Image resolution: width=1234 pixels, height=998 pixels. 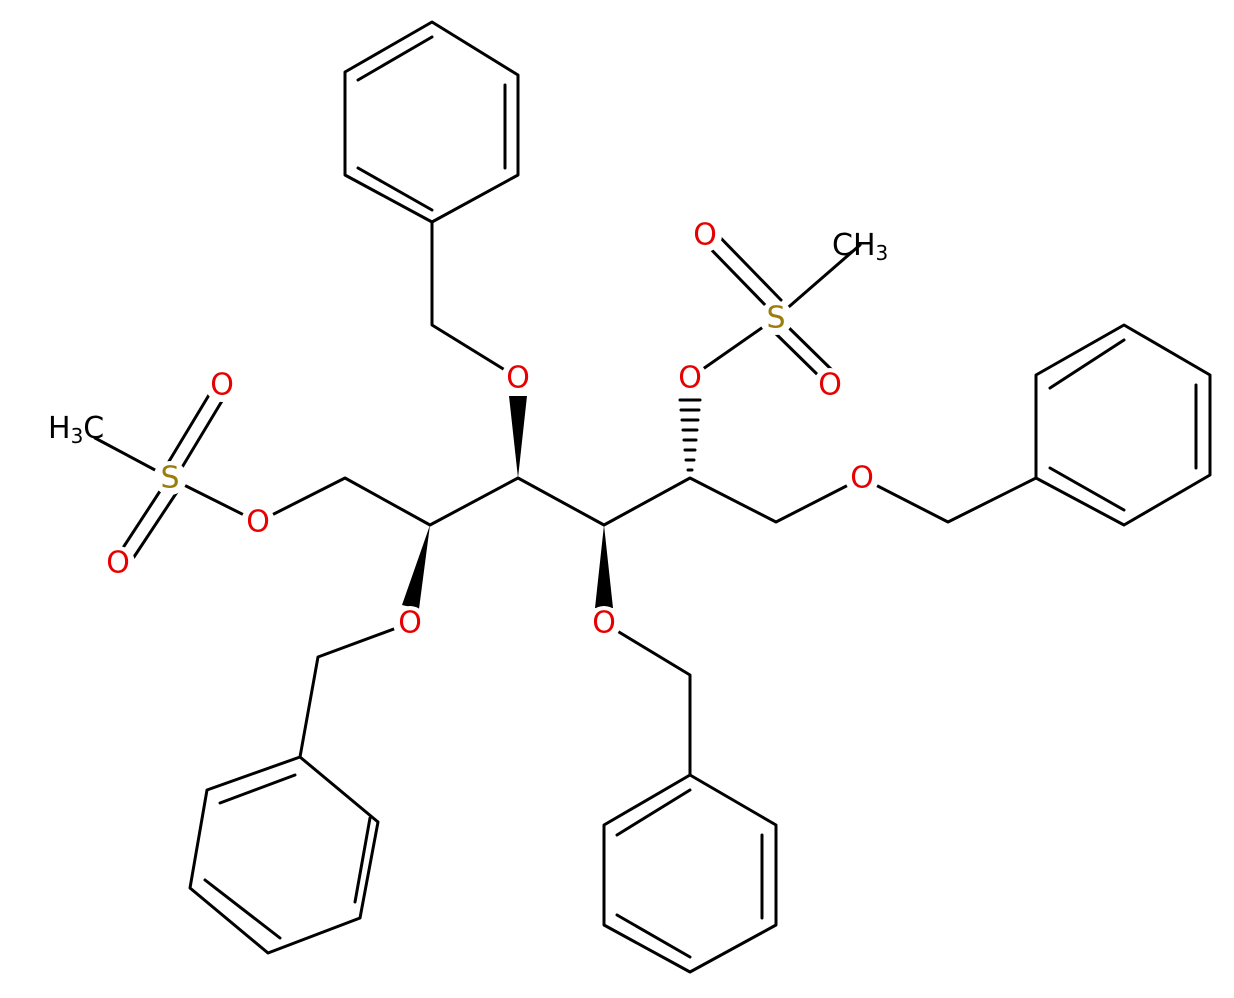 I want to click on methyl: CH3, so click(x=860, y=247).